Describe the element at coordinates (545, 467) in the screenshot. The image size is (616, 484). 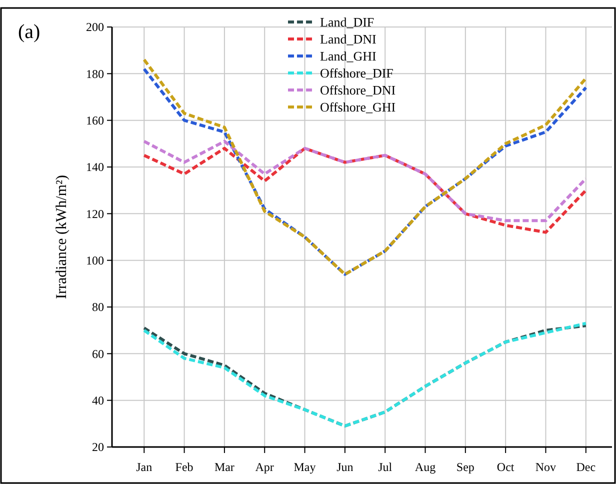
I see `x-tick-label: Nov` at that location.